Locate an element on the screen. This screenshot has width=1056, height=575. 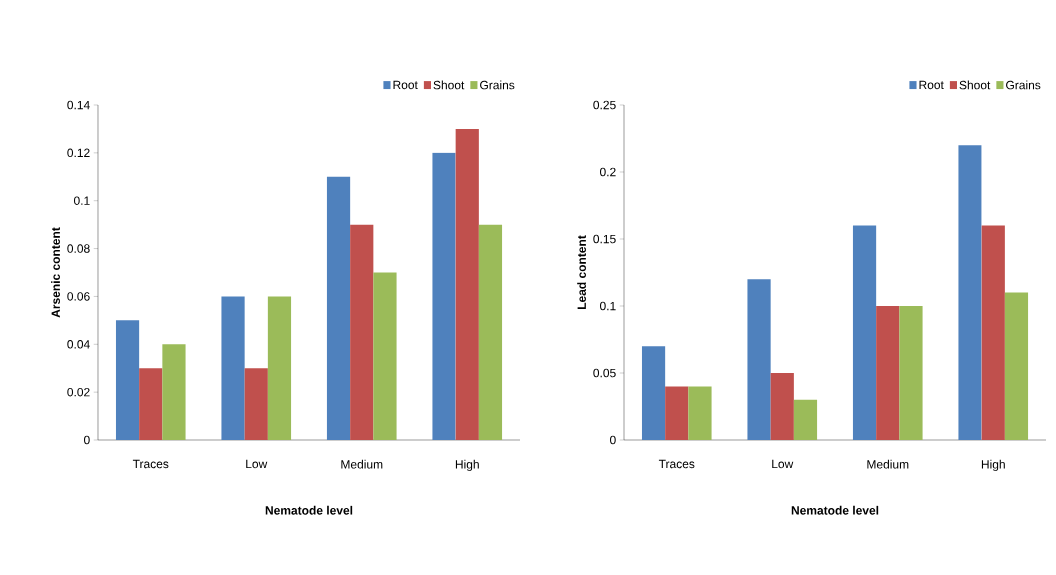
y-tick-label: 0.05 is located at coordinates (604, 373).